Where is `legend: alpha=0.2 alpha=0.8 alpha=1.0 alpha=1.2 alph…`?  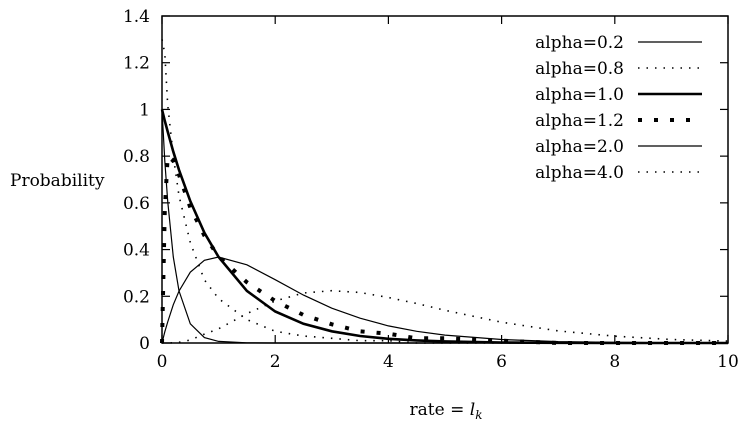 legend: alpha=0.2 alpha=0.8 alpha=1.0 alpha=1.2 alph… is located at coordinates (618, 108).